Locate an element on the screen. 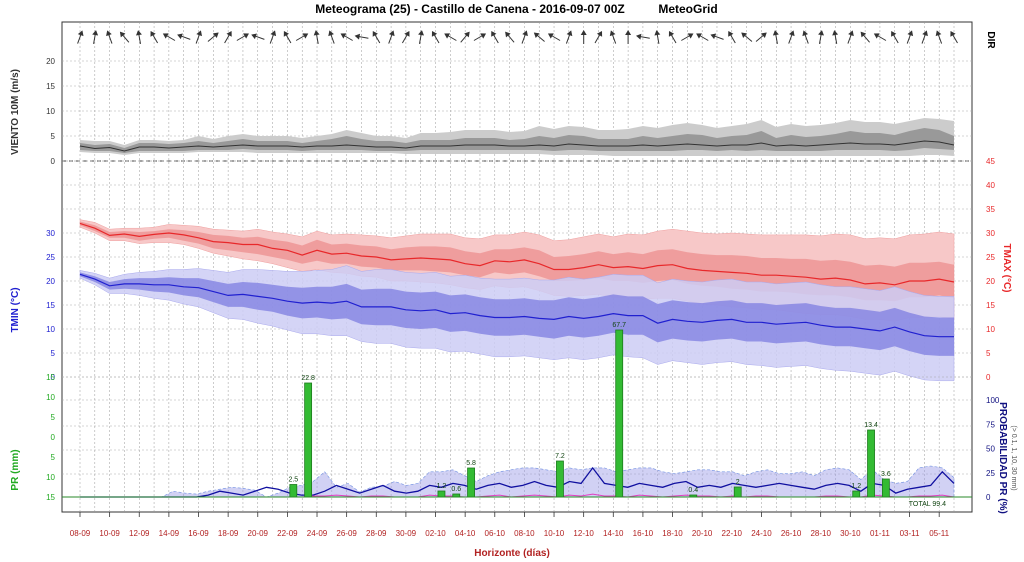  prob-band is located at coordinates (517, 481).